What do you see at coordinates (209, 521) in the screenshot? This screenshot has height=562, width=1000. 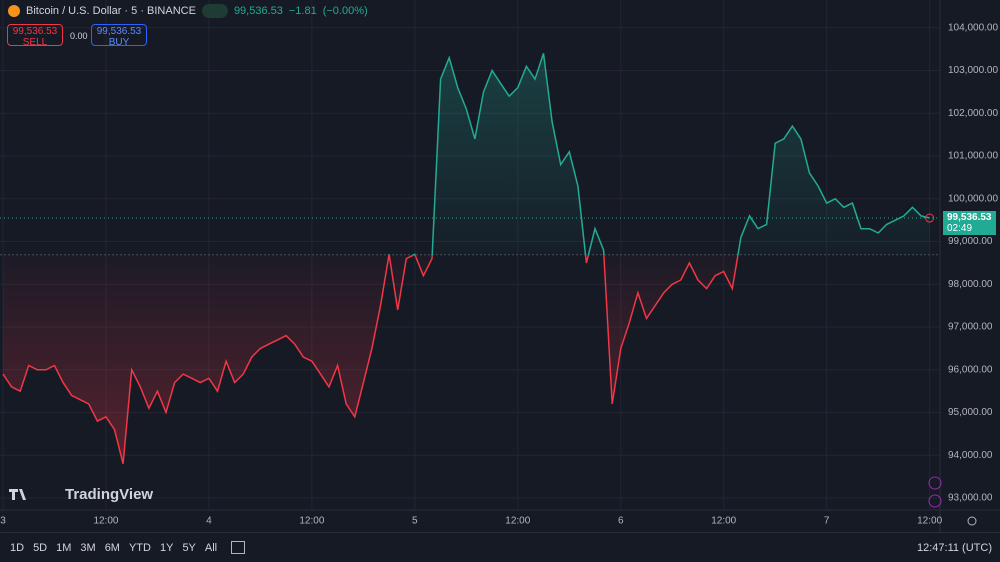 I see `x-tick-label: 4` at bounding box center [209, 521].